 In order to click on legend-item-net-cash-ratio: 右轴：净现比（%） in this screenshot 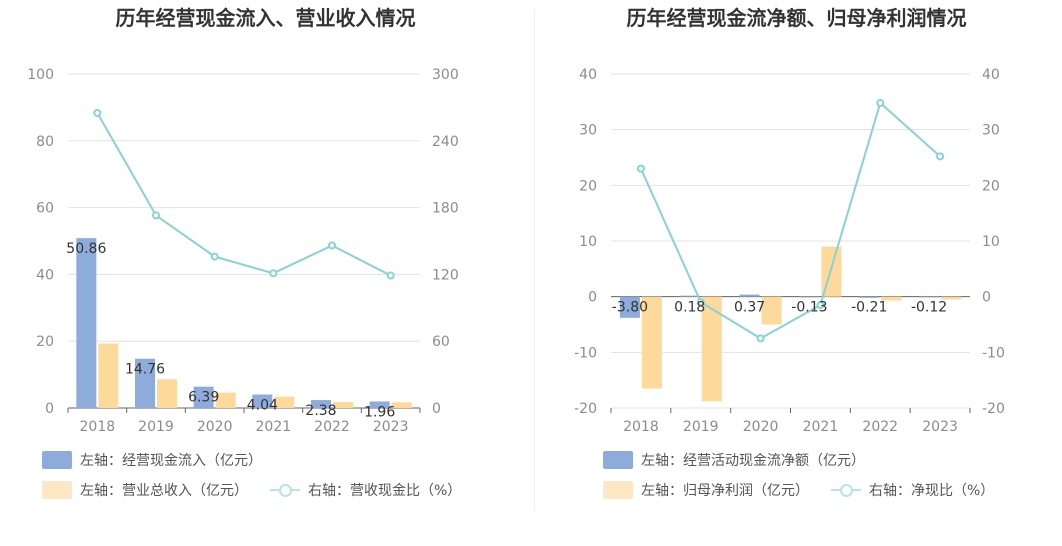, I will do `click(912, 490)`.